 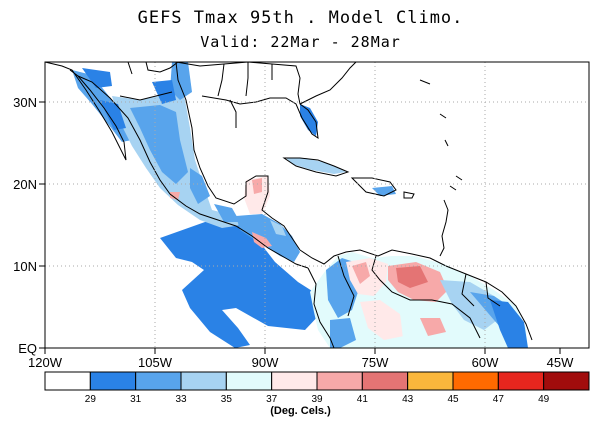 I want to click on lon-label: 120W, so click(x=45, y=362).